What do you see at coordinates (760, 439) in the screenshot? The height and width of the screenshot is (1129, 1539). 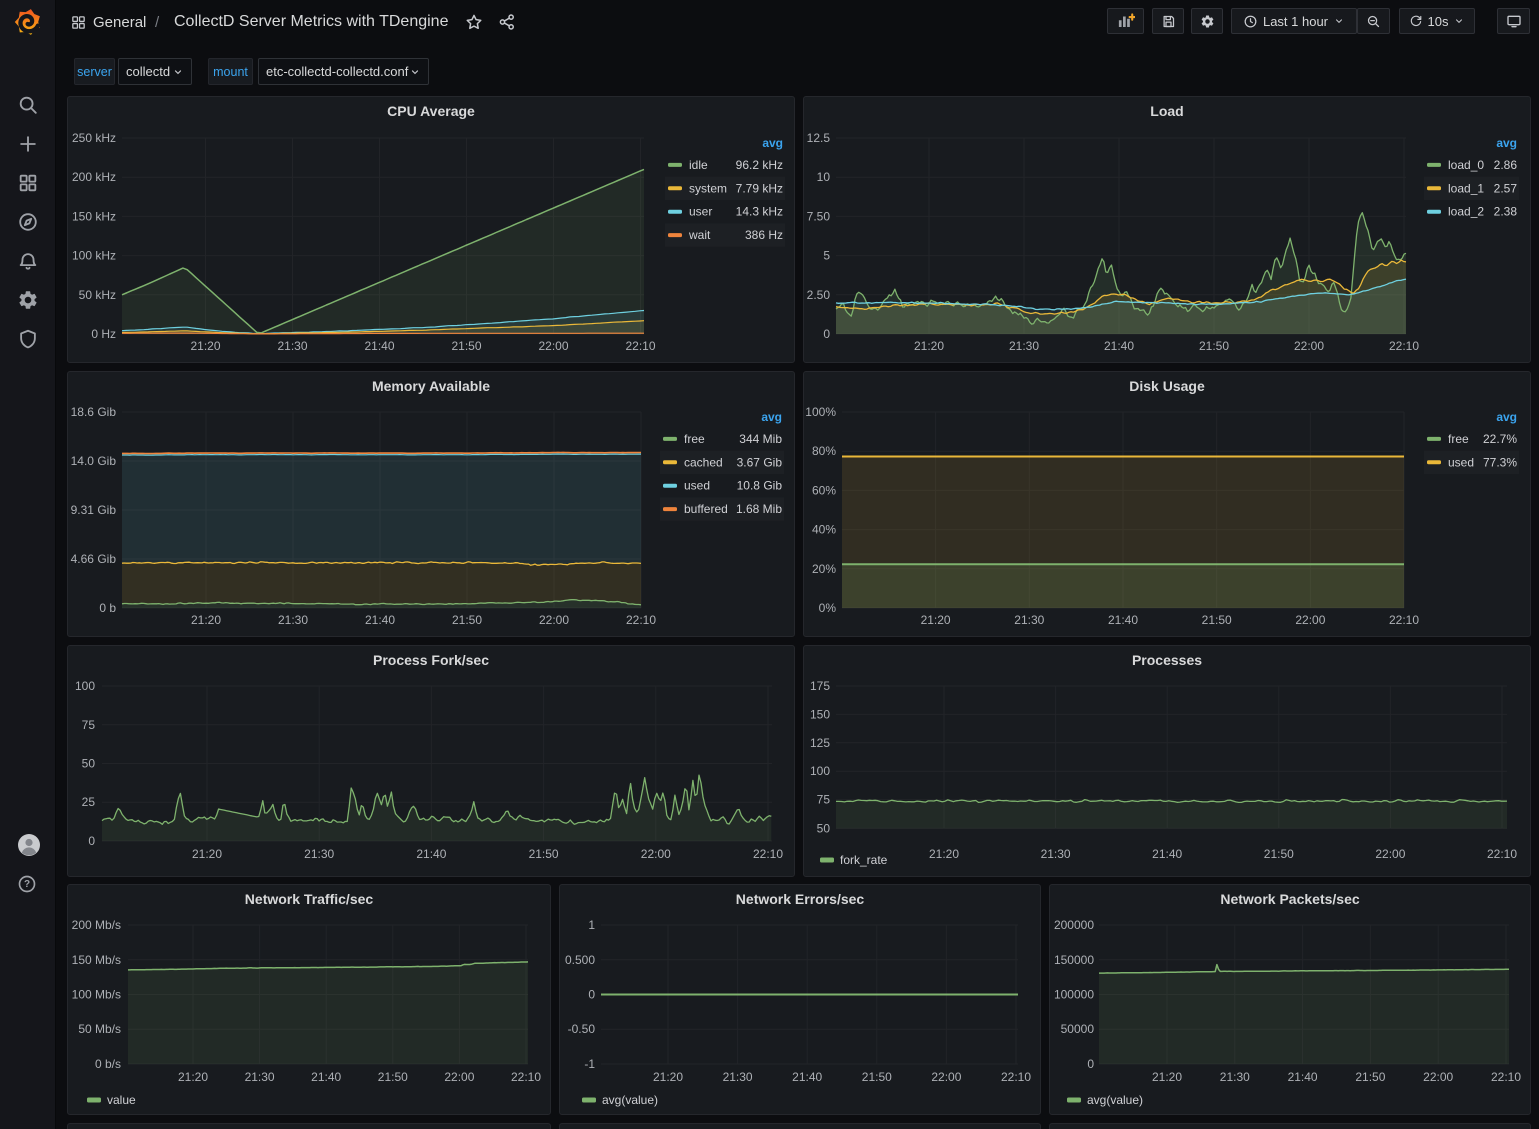 I see `svg-text: 344 Mib` at bounding box center [760, 439].